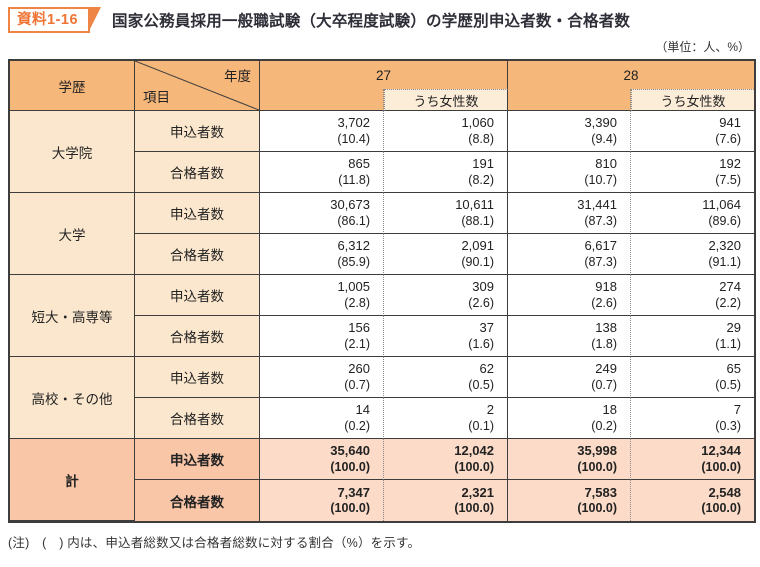 The width and height of the screenshot is (760, 567). I want to click on value-number: 7,347, so click(353, 492).